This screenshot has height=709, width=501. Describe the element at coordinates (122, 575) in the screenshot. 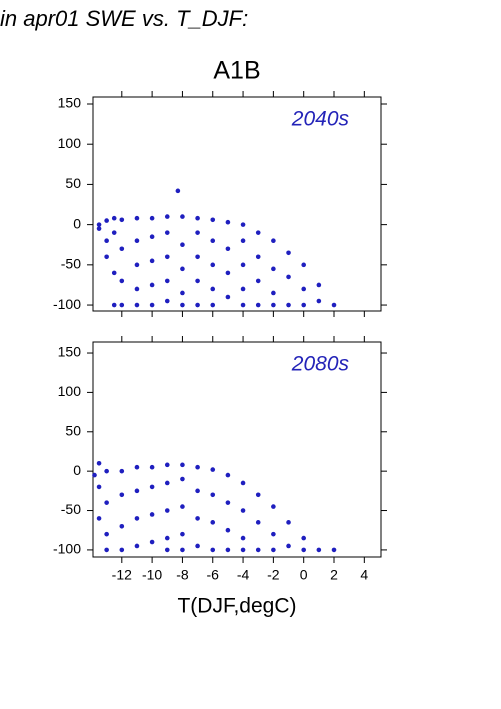

I see `x-tick-label: -12` at that location.